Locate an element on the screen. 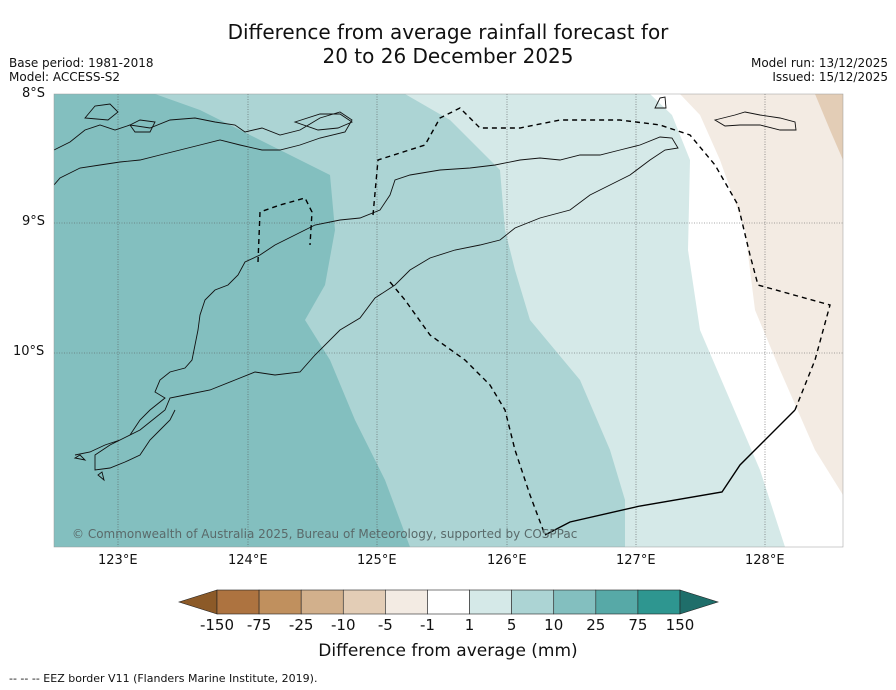 The image size is (896, 690). title-line-2: 20 to 26 December 2025 is located at coordinates (448, 56).